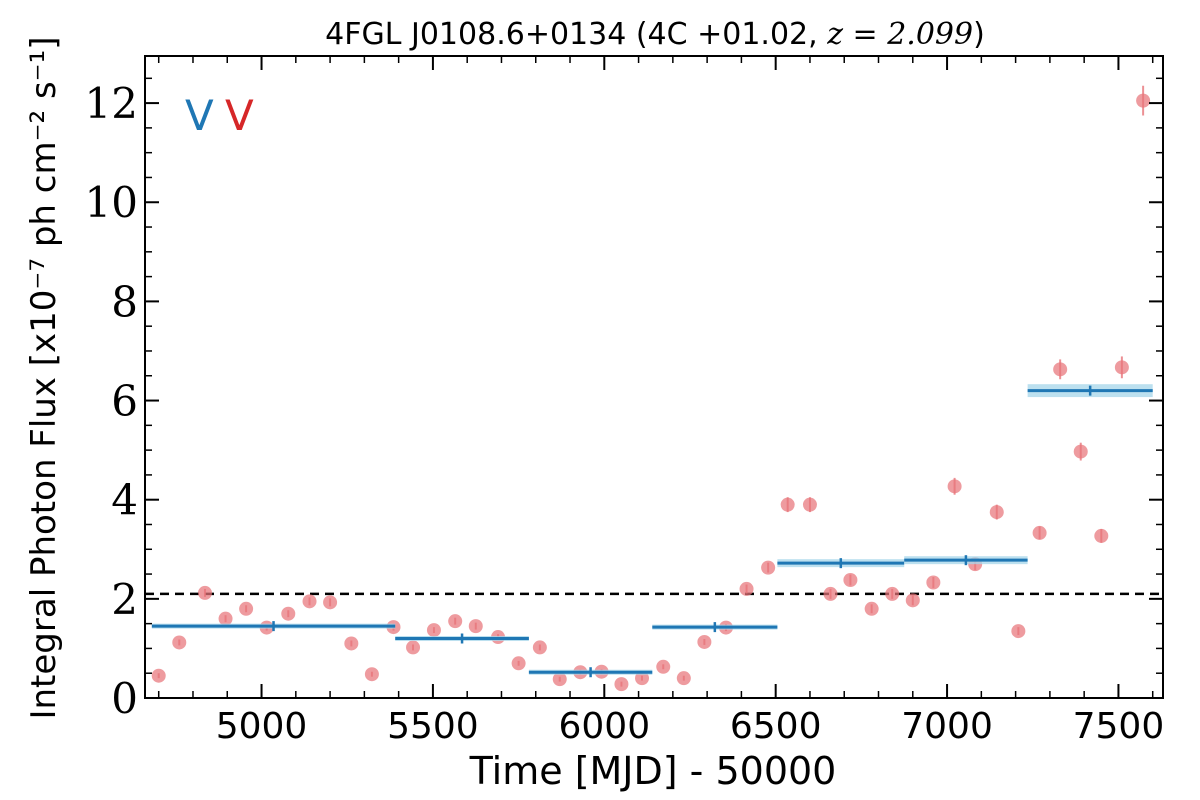 The image size is (1200, 800). What do you see at coordinates (979, 34) in the screenshot?
I see `chart-title-close: )` at bounding box center [979, 34].